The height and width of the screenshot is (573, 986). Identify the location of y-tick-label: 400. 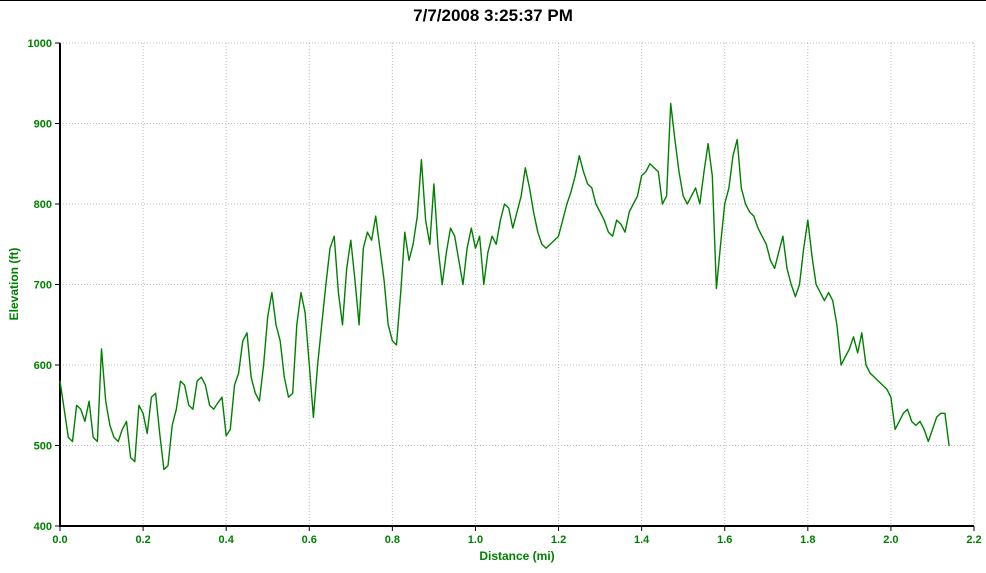
(43, 527).